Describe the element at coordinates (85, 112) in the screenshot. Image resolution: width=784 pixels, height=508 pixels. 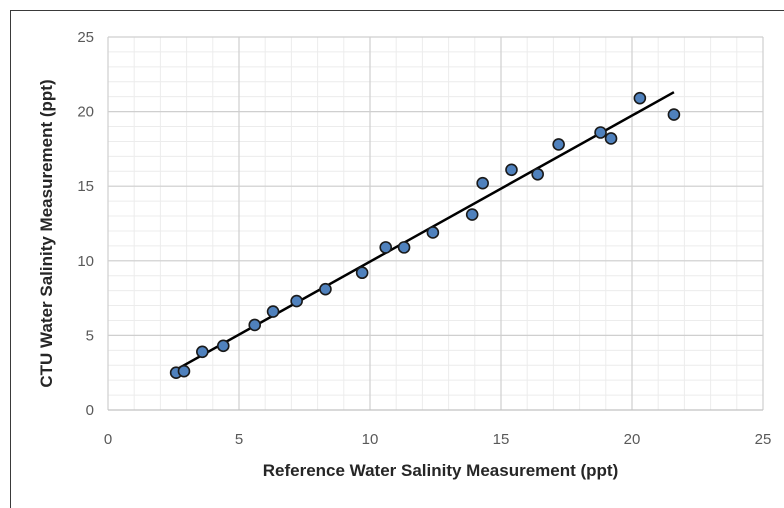
I see `y-tick-label: 20` at that location.